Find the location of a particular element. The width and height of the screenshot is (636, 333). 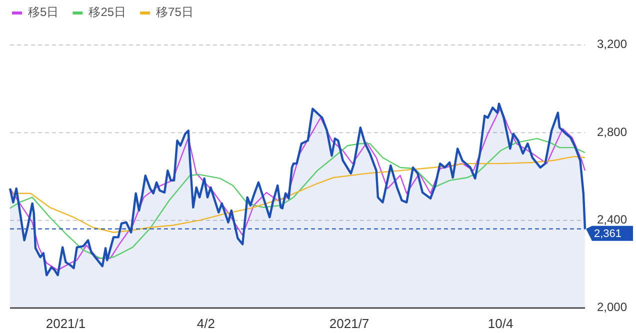

x-tick-label: 2021/1 is located at coordinates (66, 323).